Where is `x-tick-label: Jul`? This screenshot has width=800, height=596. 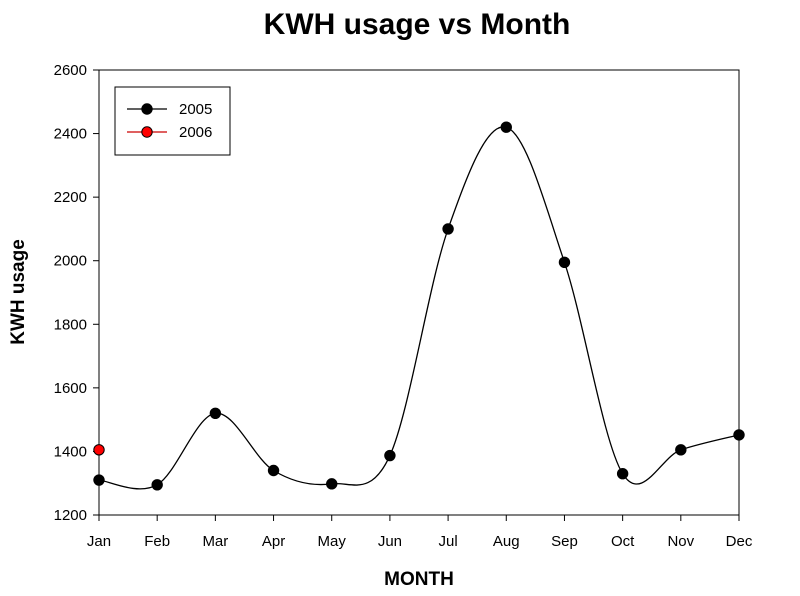 x-tick-label: Jul is located at coordinates (447, 541).